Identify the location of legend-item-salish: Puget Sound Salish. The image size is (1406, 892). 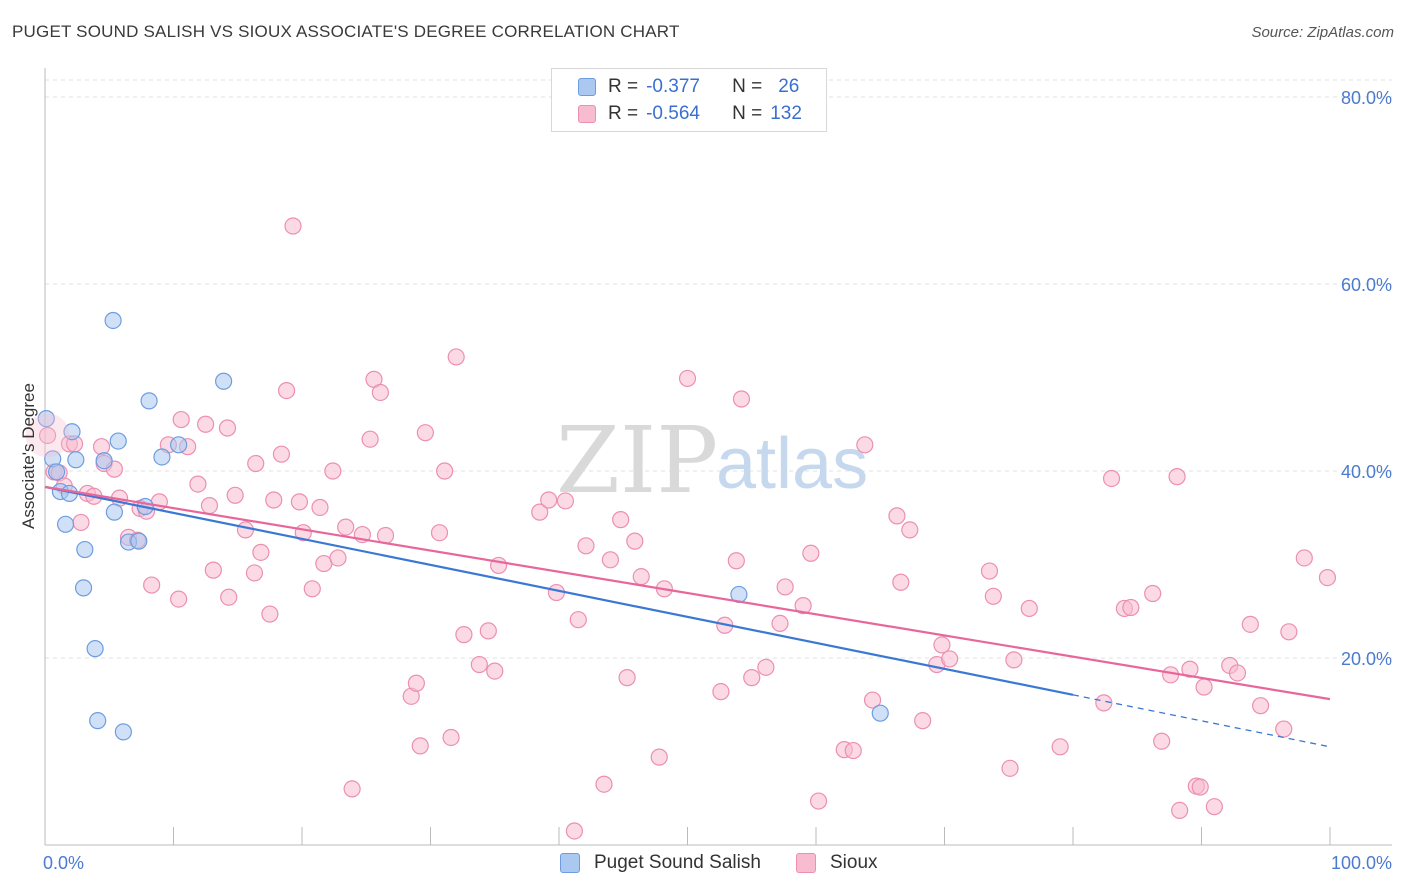
(660, 863).